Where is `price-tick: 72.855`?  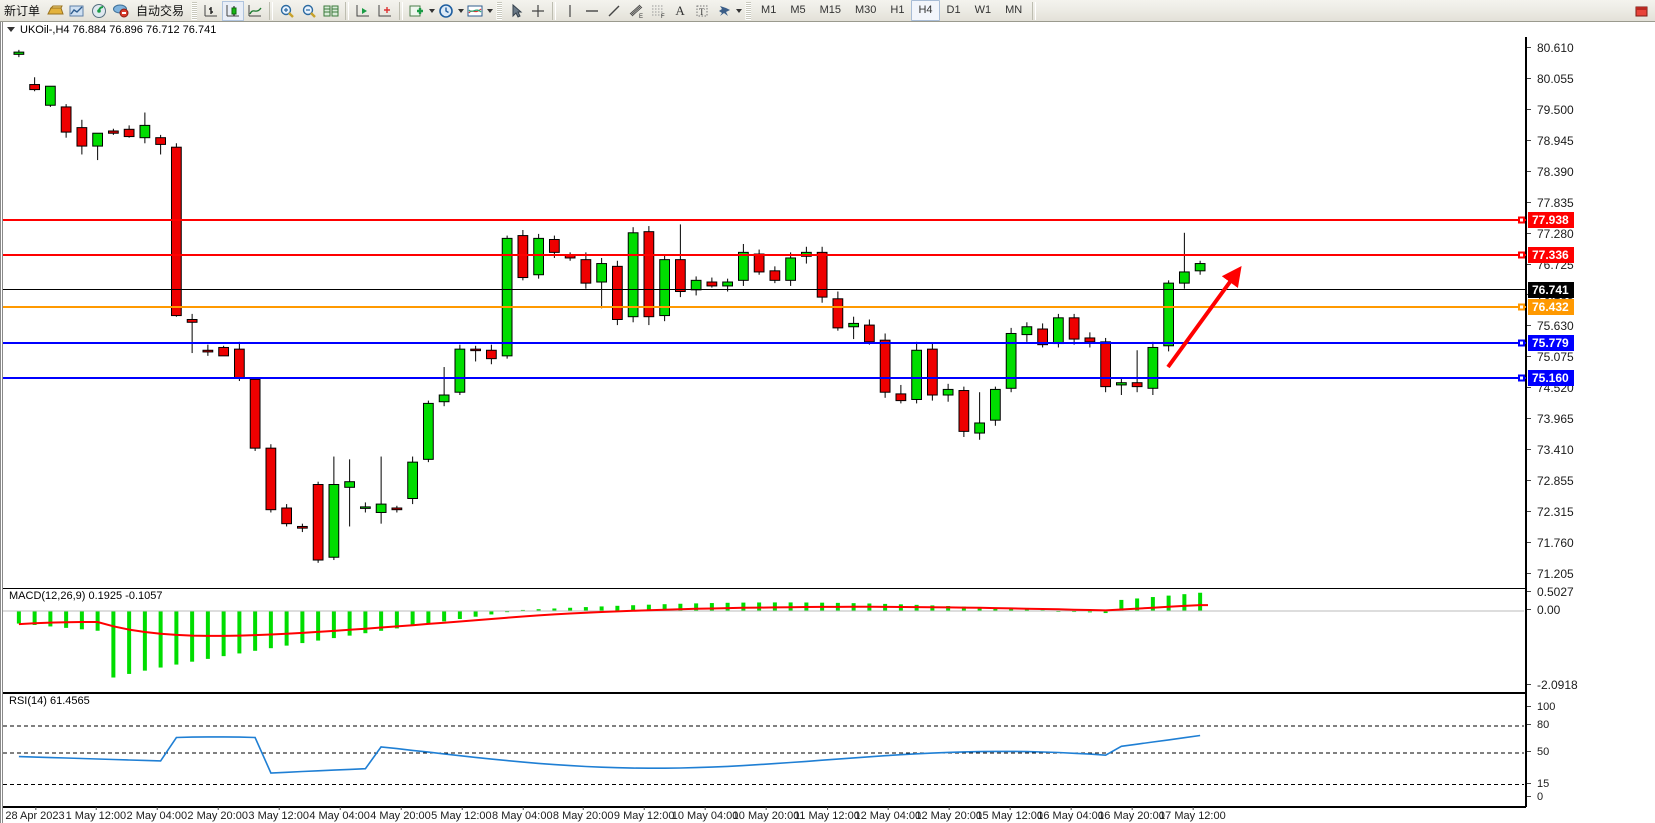 price-tick: 72.855 is located at coordinates (1550, 481).